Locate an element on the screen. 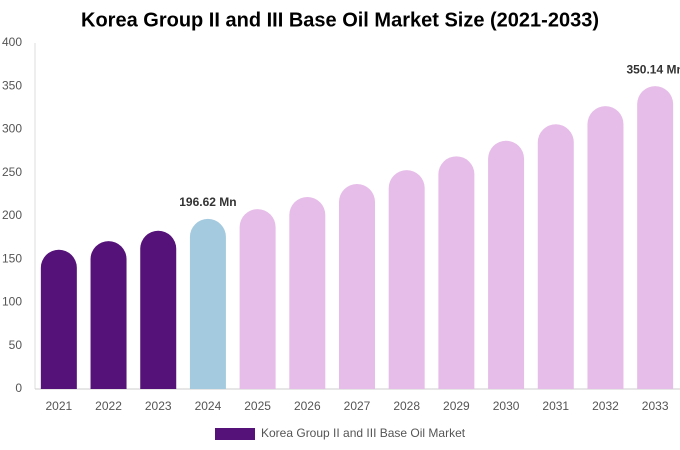  y-tick-label: 150 is located at coordinates (12, 258).